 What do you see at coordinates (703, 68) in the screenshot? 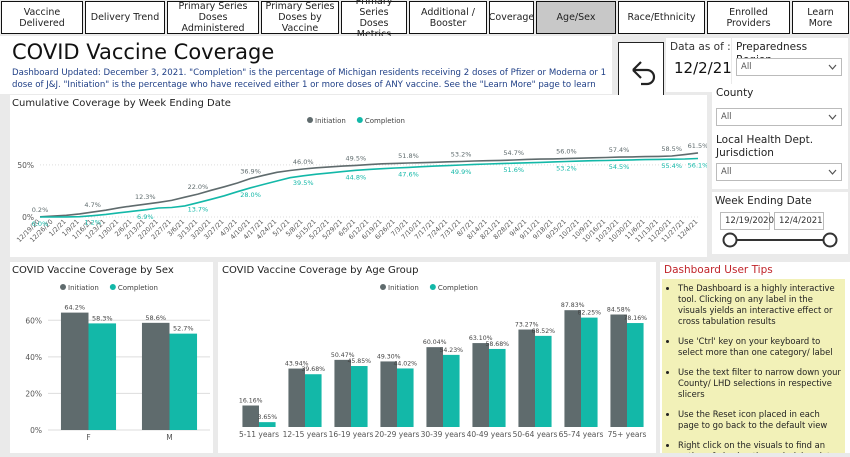
I see `data-as-of-value: 12/2/21` at bounding box center [703, 68].